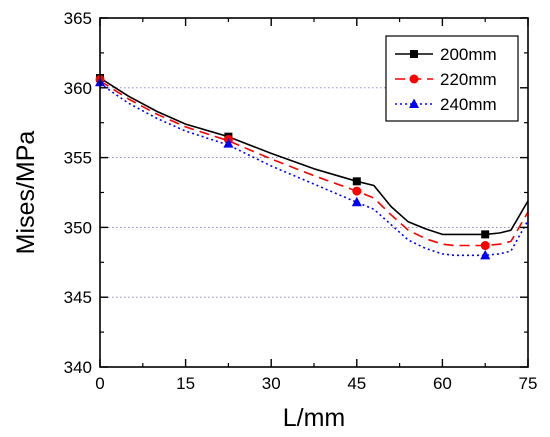  What do you see at coordinates (78, 18) in the screenshot?
I see `y-tick-label: 365` at bounding box center [78, 18].